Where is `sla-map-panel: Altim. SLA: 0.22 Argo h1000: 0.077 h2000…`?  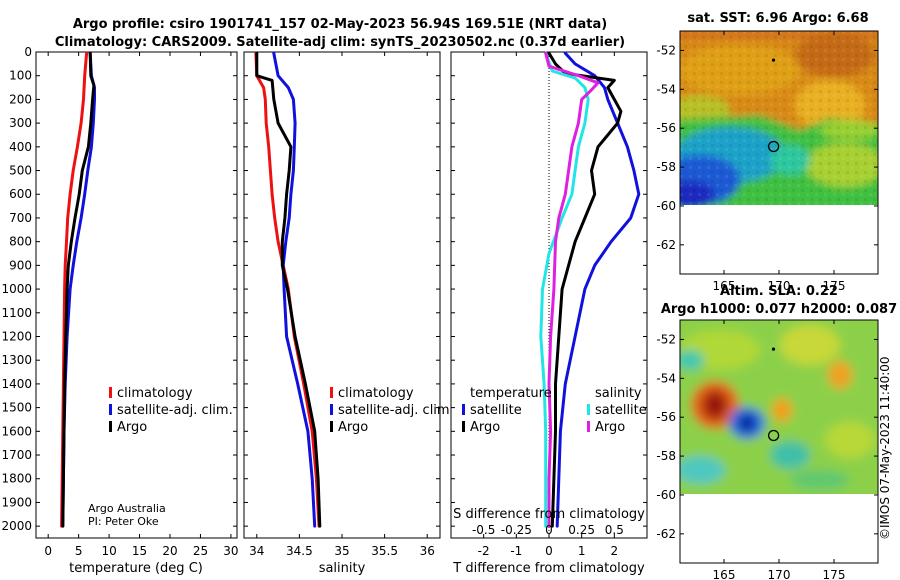
sla-map-panel: Altim. SLA: 0.22 Argo h1000: 0.077 h2000… is located at coordinates (776, 432).